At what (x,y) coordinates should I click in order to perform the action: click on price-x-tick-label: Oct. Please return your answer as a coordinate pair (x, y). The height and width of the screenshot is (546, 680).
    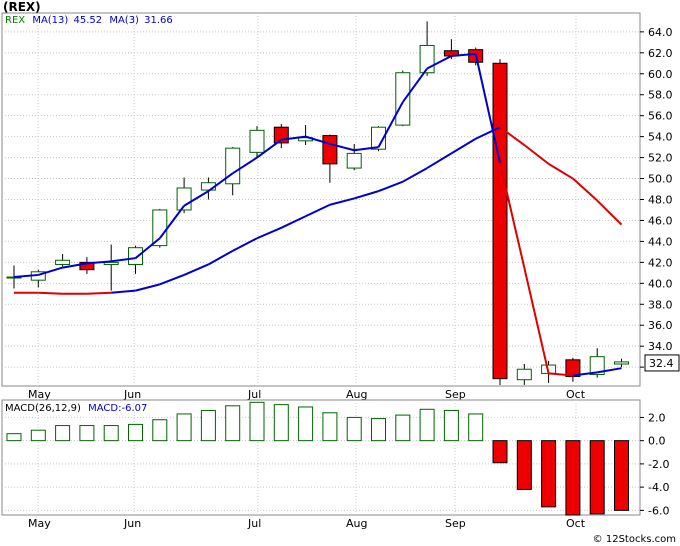
    Looking at the image, I should click on (576, 394).